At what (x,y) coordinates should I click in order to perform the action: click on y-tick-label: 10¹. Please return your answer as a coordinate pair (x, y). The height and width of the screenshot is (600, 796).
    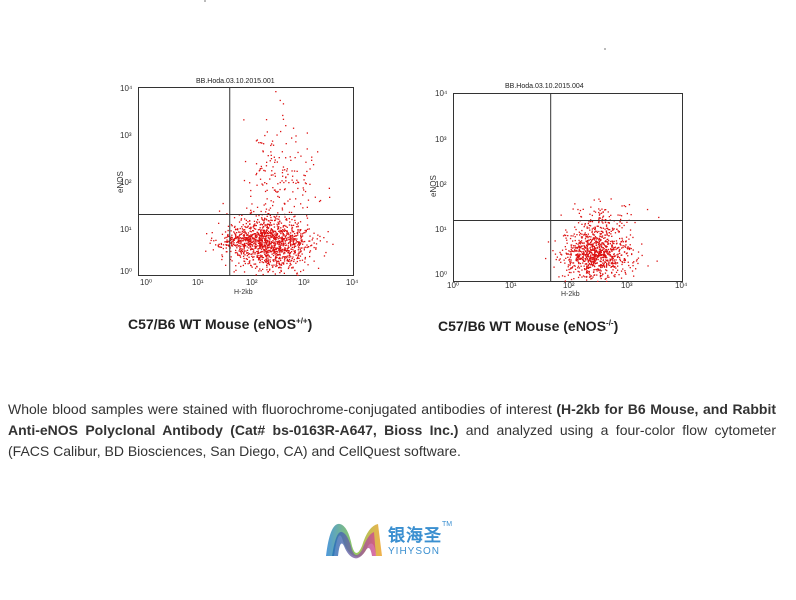
    Looking at the image, I should click on (441, 229).